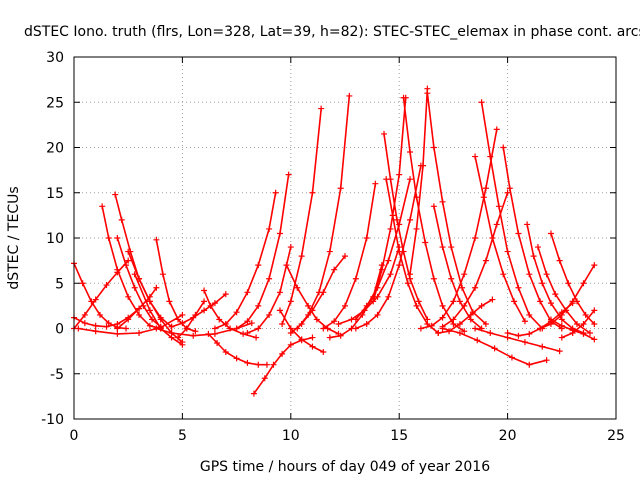  I want to click on y-tick-label: 20, so click(55, 149).